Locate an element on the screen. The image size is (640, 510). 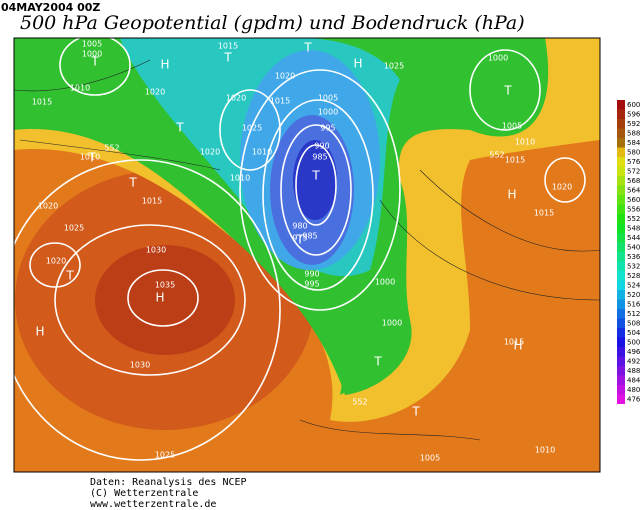
colorbar-tick-label: 516 is located at coordinates (633, 304).